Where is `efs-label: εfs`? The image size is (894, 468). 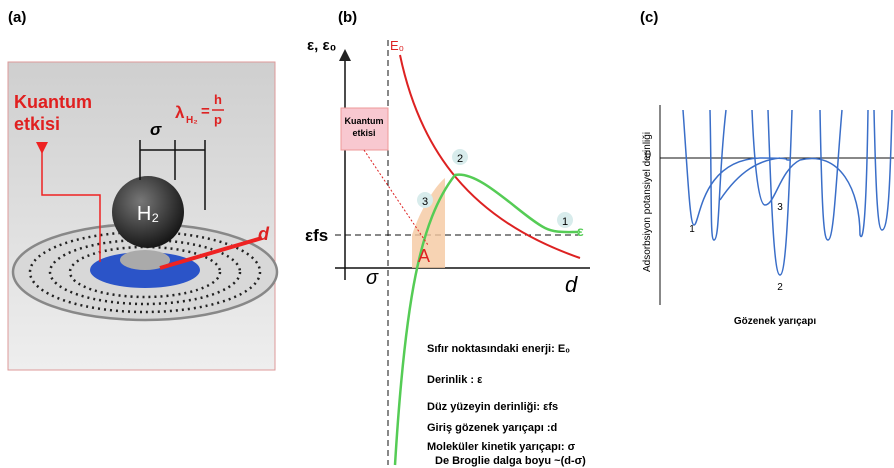 efs-label: εfs is located at coordinates (316, 235).